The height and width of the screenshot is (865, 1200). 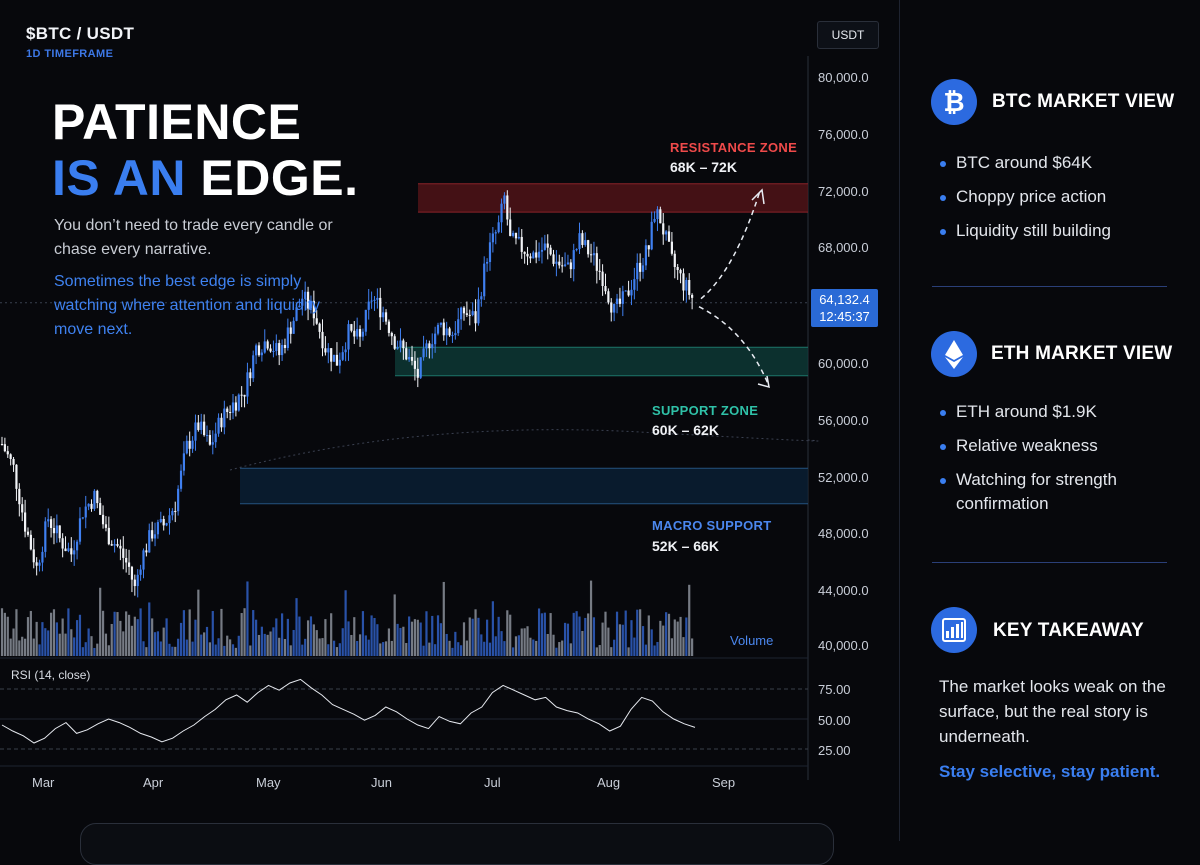 What do you see at coordinates (843, 363) in the screenshot?
I see `y-tick: 60,000.0` at bounding box center [843, 363].